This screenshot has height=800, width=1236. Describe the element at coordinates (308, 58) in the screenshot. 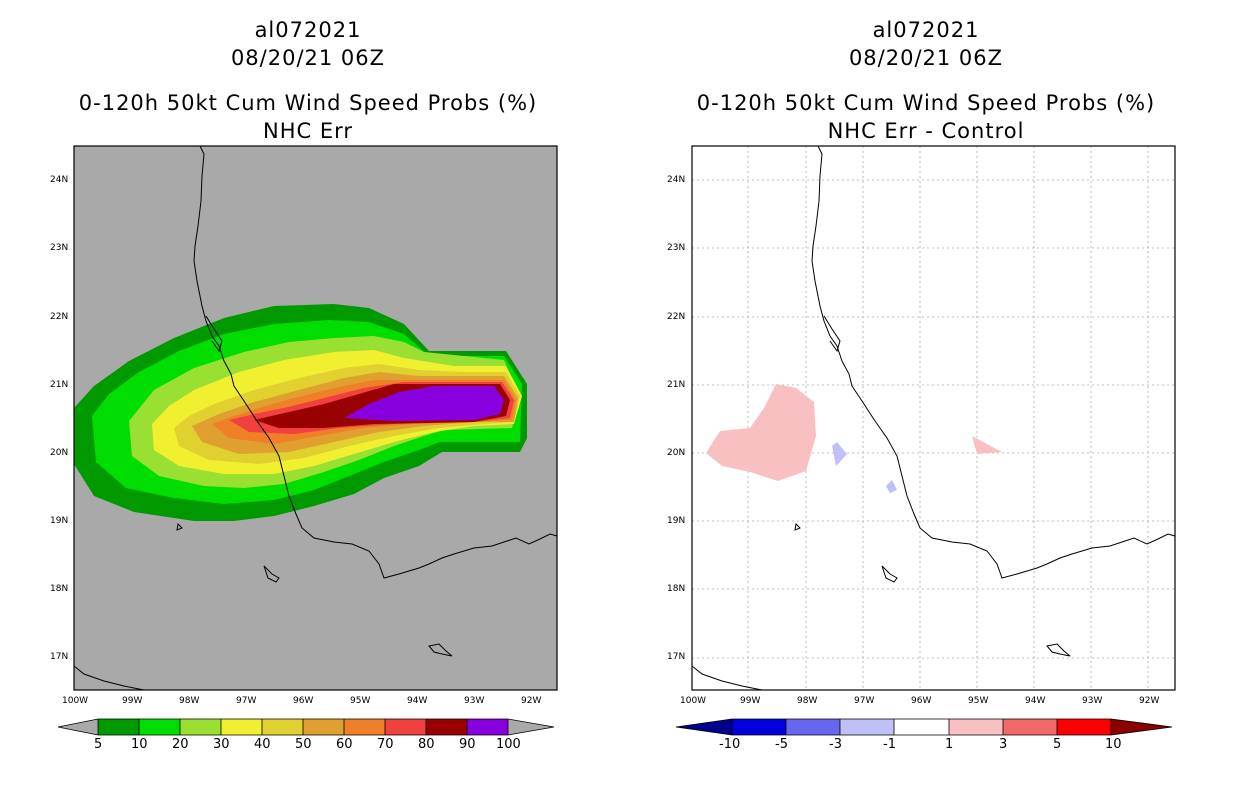

I see `left-title-date: 08/20/21 06Z` at that location.